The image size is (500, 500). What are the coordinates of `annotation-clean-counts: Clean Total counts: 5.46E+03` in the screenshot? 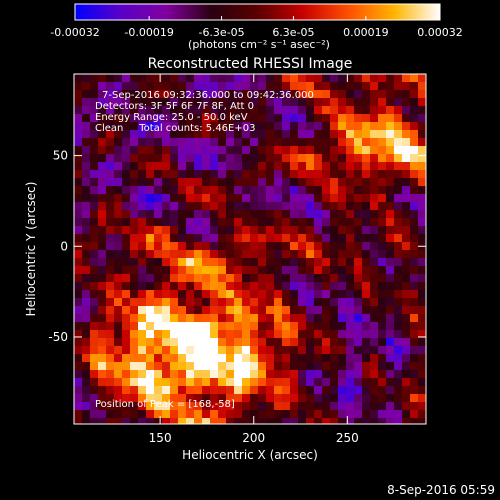 It's located at (175, 128).